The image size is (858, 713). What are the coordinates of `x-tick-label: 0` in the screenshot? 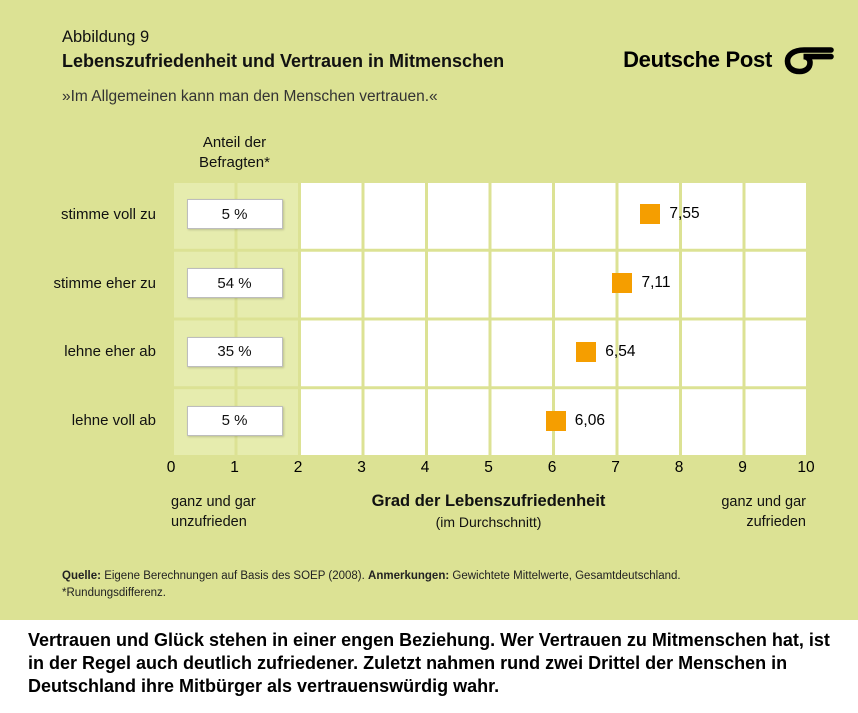 It's located at (171, 467).